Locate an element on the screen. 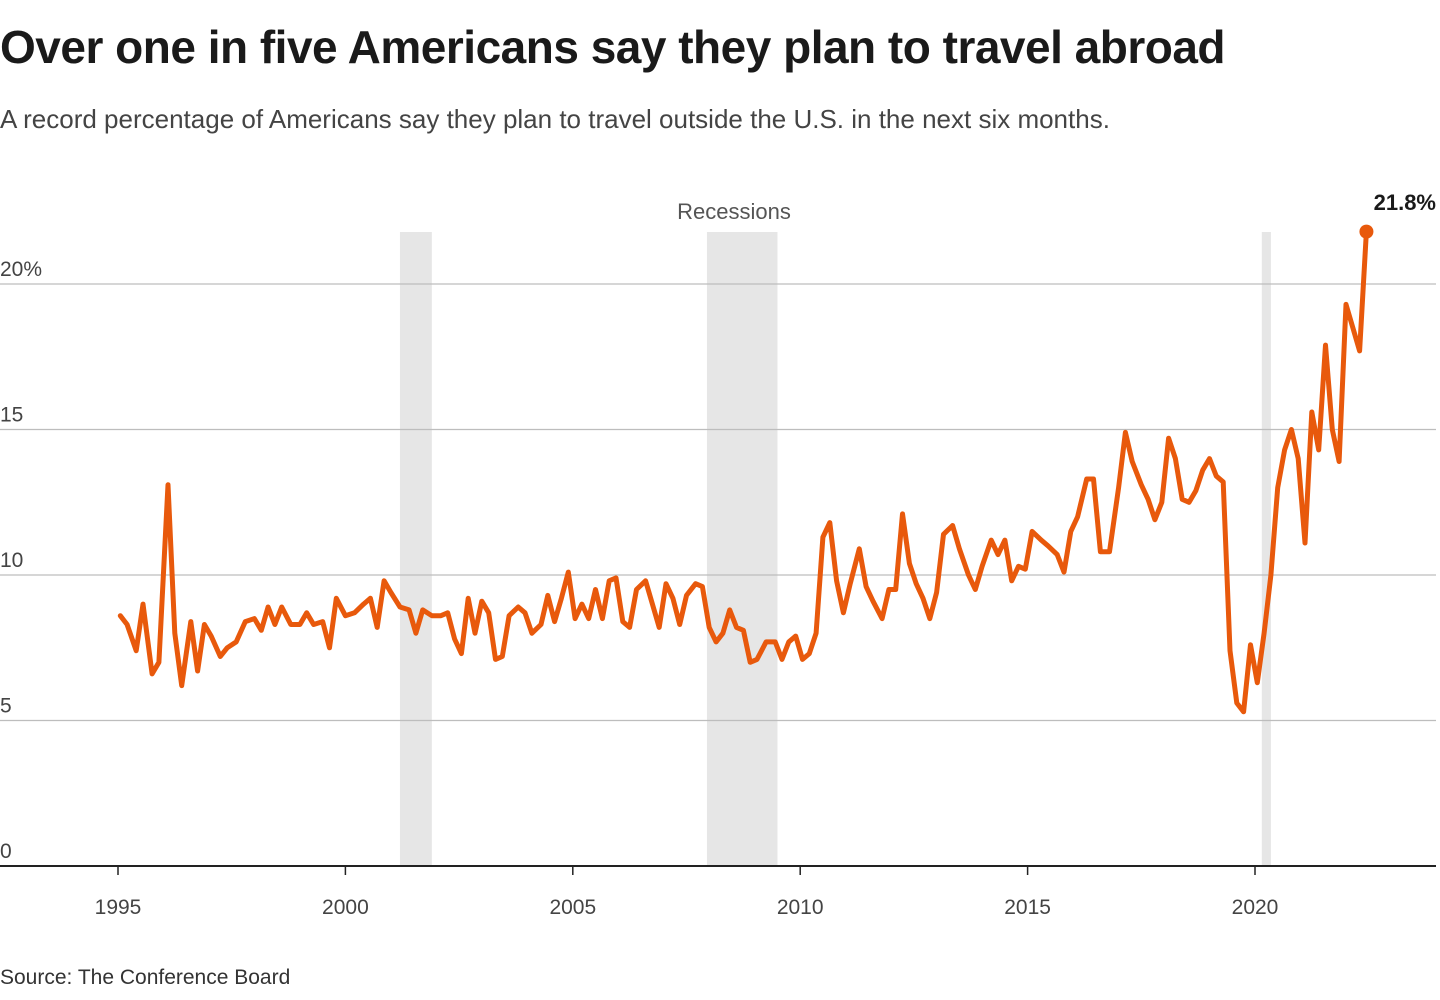 This screenshot has width=1440, height=1000. annotation-layer: 21.8% is located at coordinates (1397, 214).